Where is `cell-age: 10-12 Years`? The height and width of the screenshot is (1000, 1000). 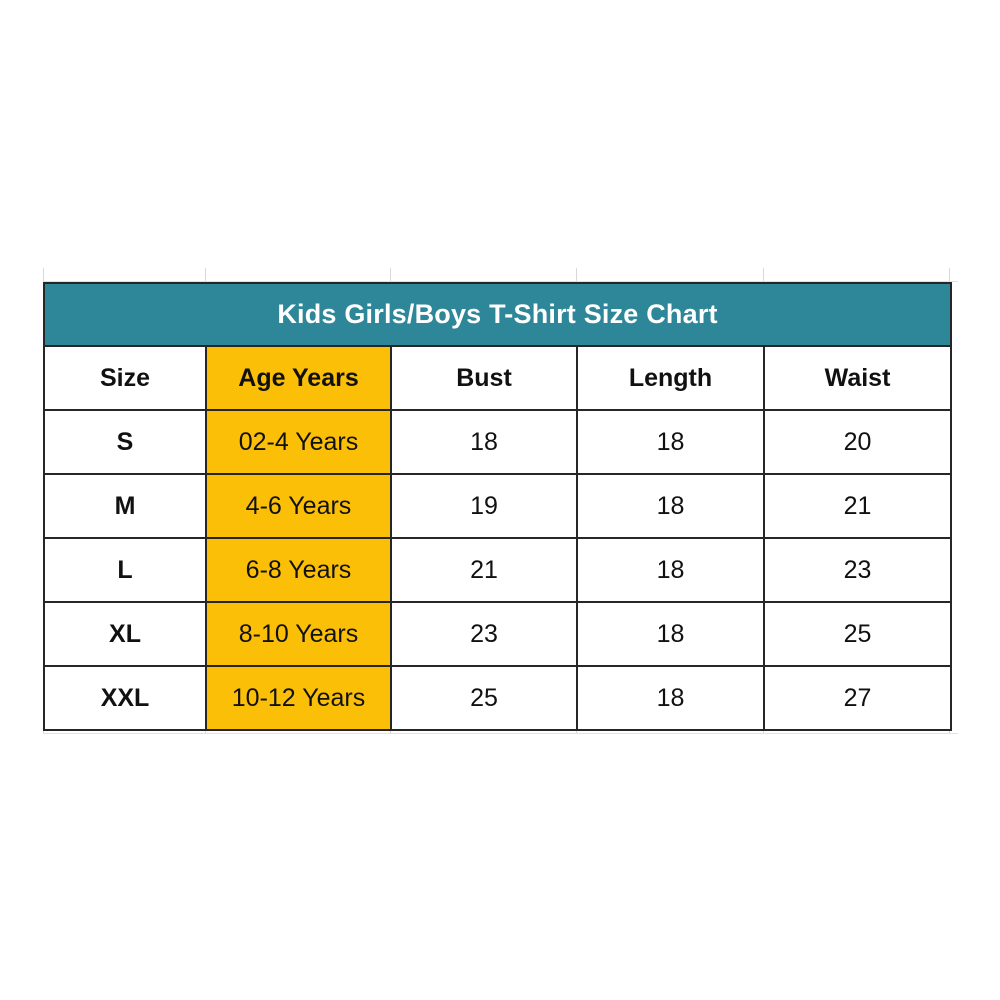 cell-age: 10-12 Years is located at coordinates (298, 698).